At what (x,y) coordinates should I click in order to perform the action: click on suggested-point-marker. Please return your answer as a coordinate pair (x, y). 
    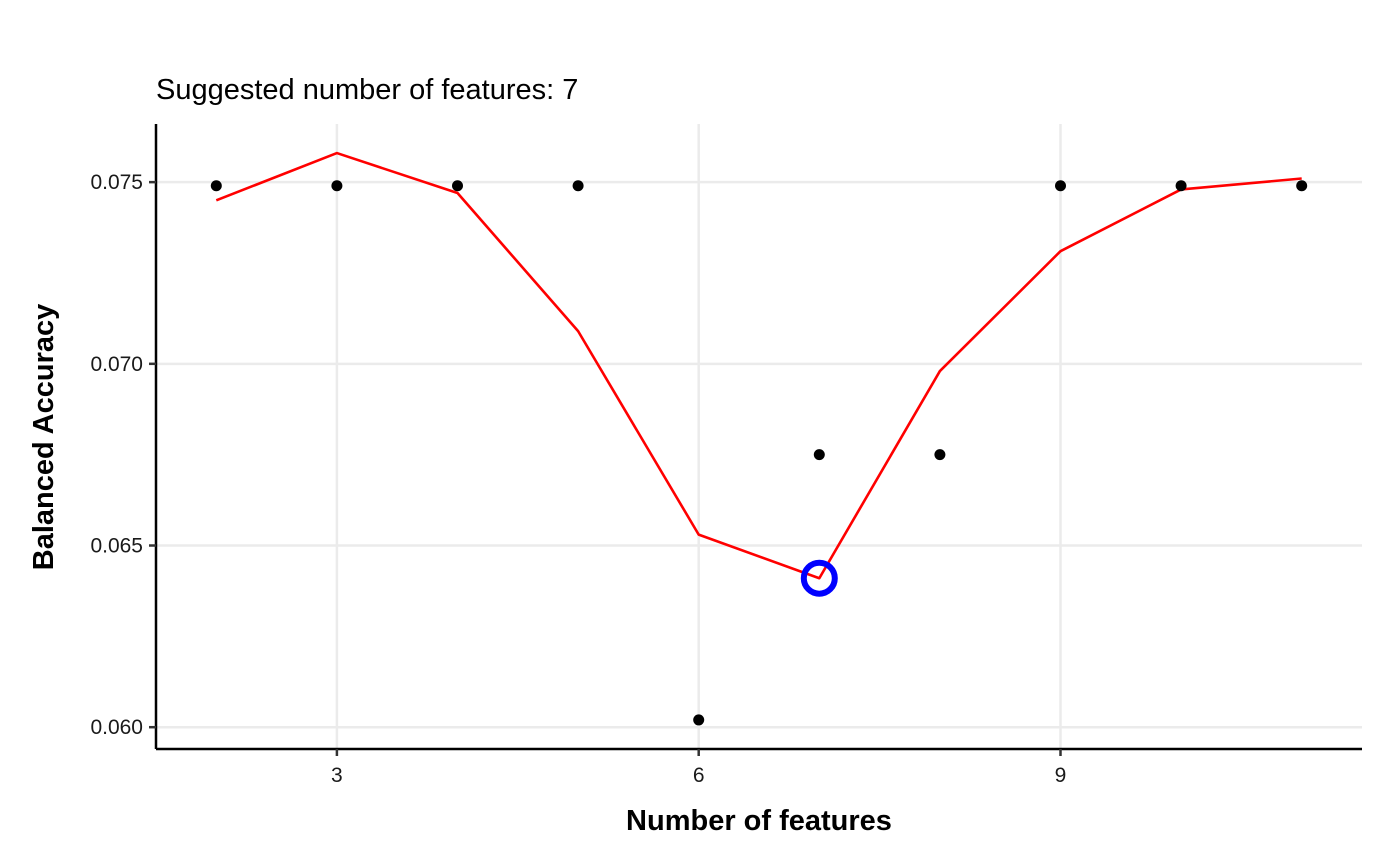
    Looking at the image, I should click on (819, 578).